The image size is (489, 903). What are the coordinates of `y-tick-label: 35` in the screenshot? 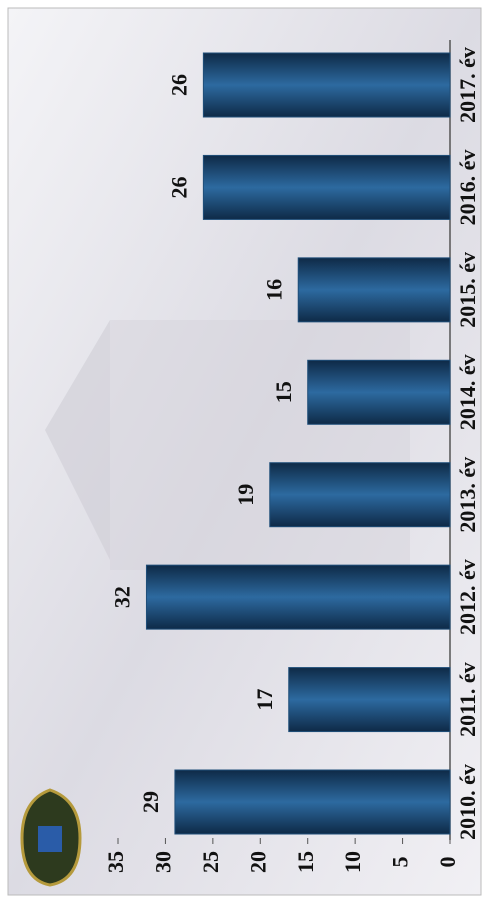 It's located at (115, 862).